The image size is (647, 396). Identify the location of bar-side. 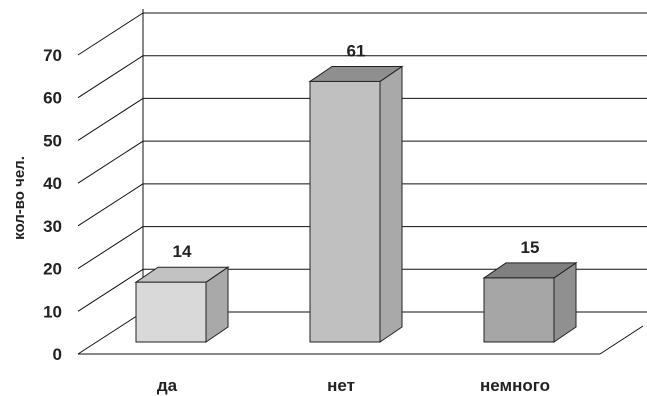
(391, 204).